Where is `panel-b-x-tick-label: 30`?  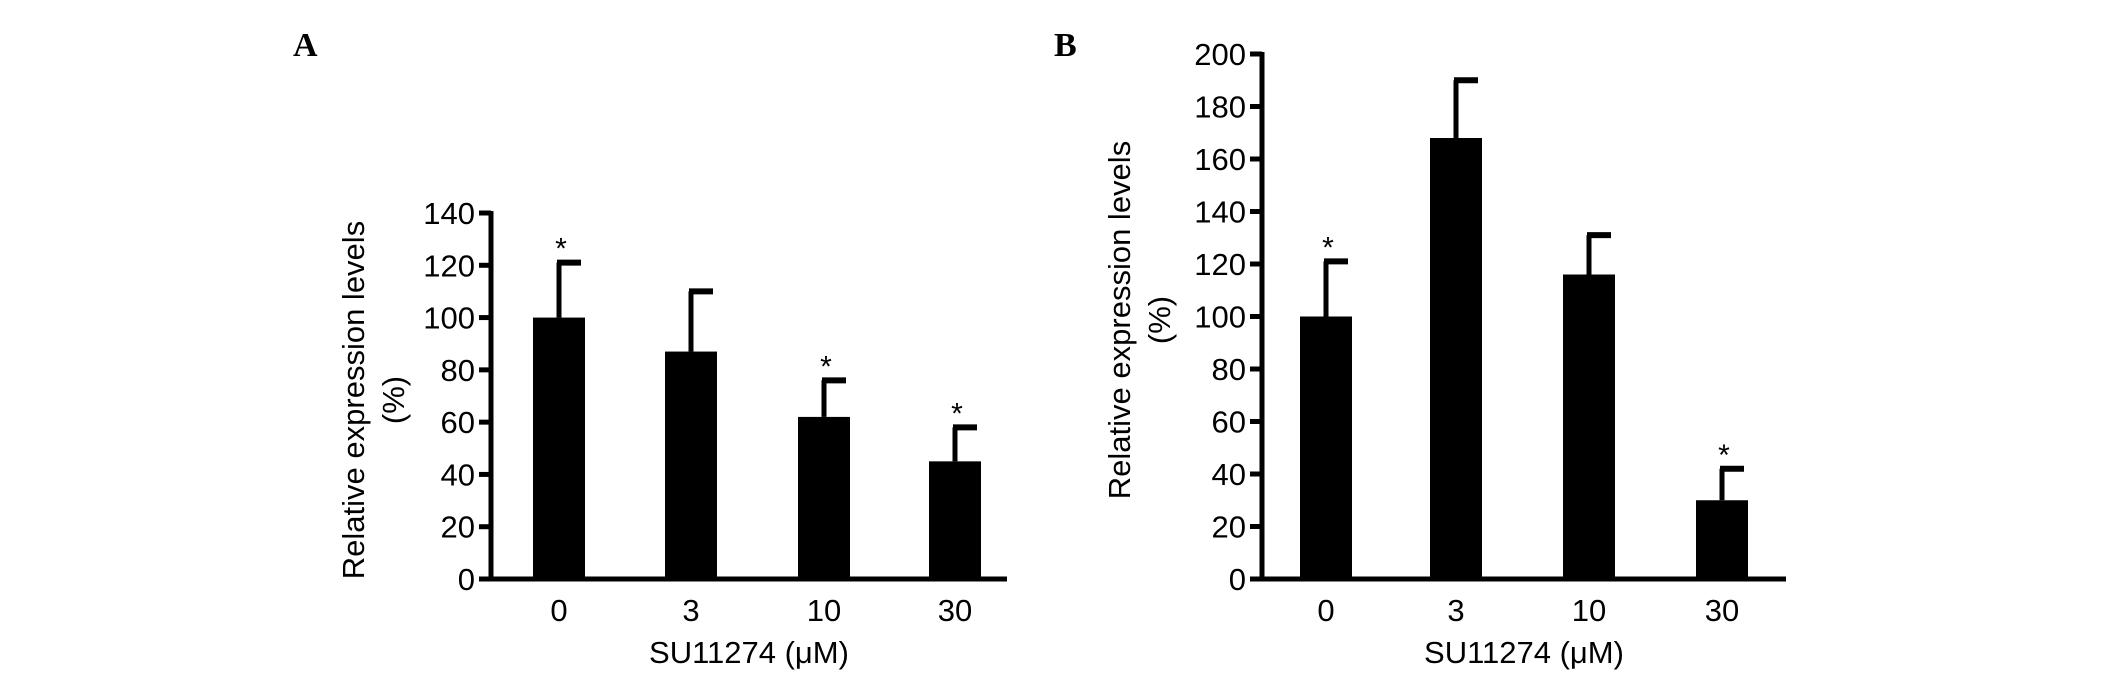
panel-b-x-tick-label: 30 is located at coordinates (1722, 610).